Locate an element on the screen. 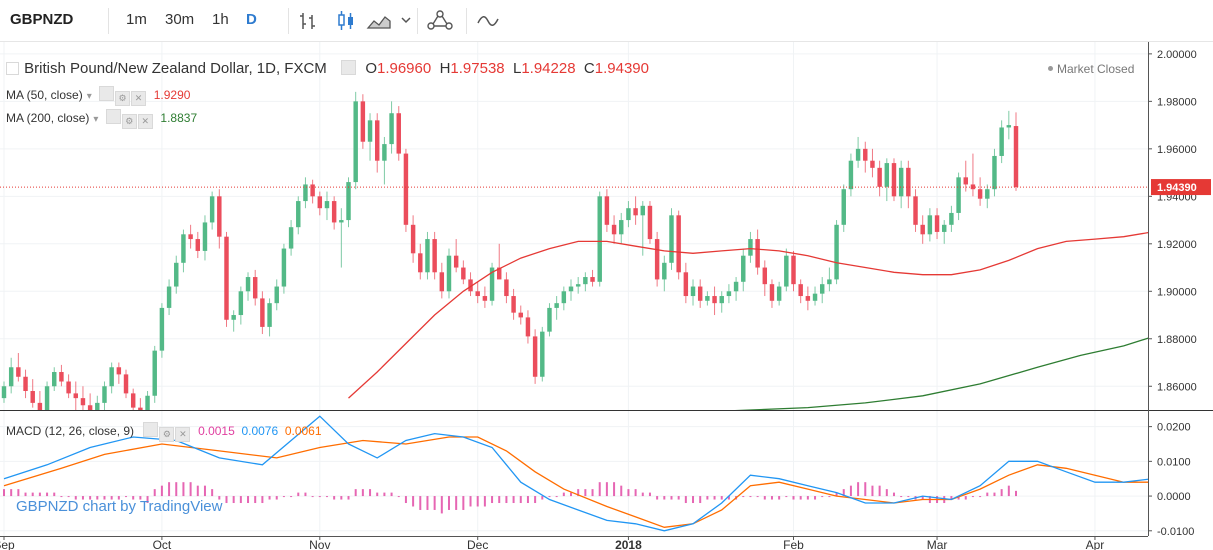  compare-icon is located at coordinates (440, 21).